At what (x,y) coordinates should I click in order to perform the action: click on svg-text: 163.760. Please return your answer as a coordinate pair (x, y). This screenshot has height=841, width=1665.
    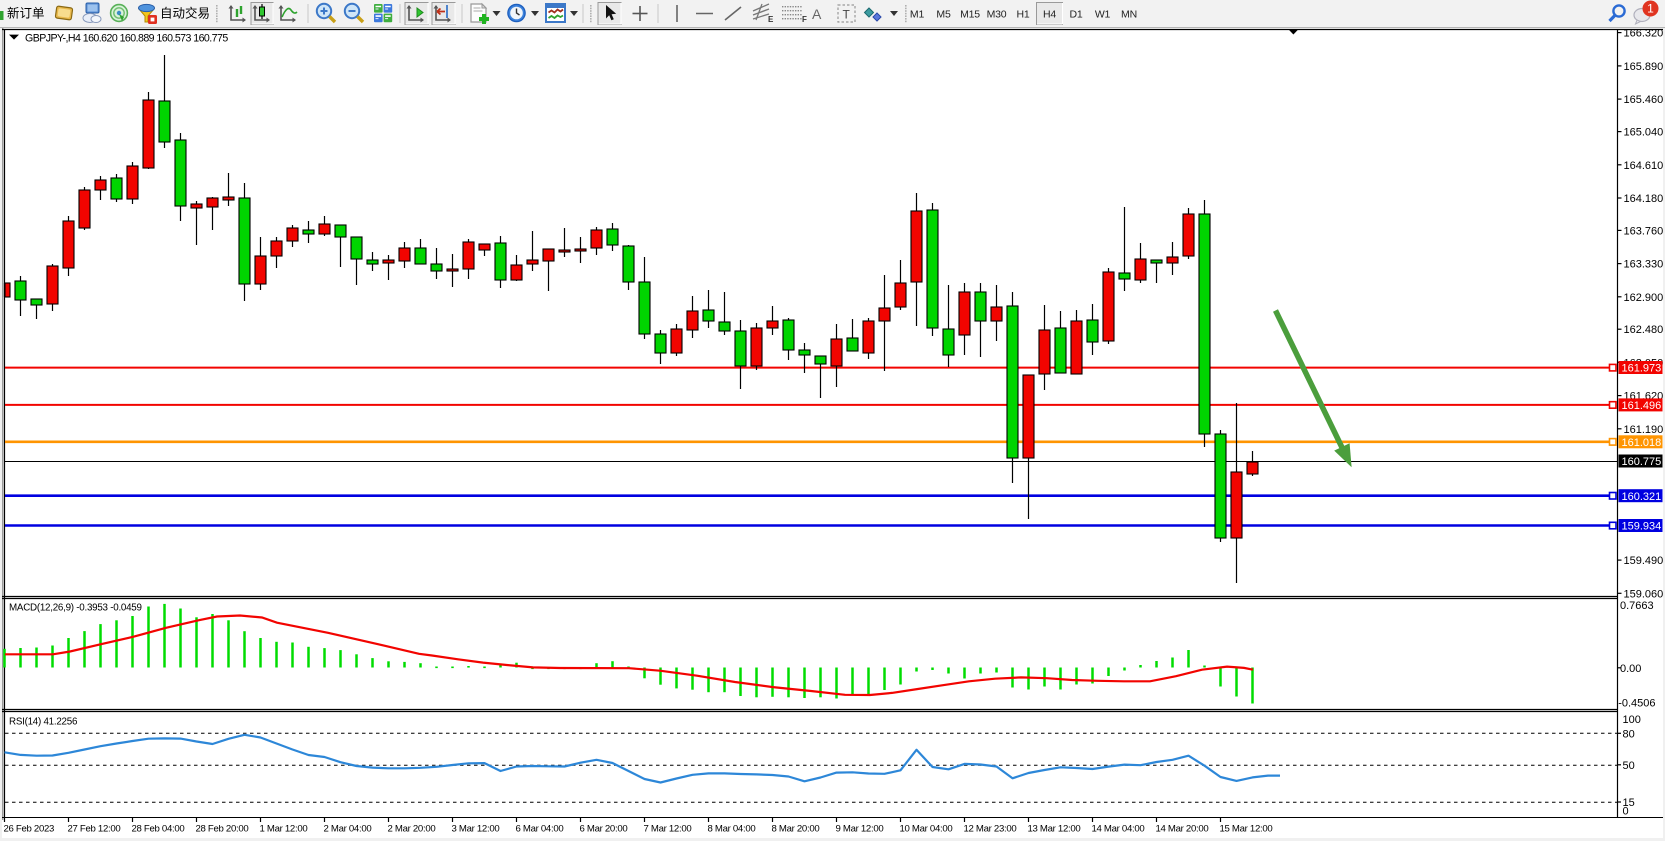
    Looking at the image, I should click on (1644, 231).